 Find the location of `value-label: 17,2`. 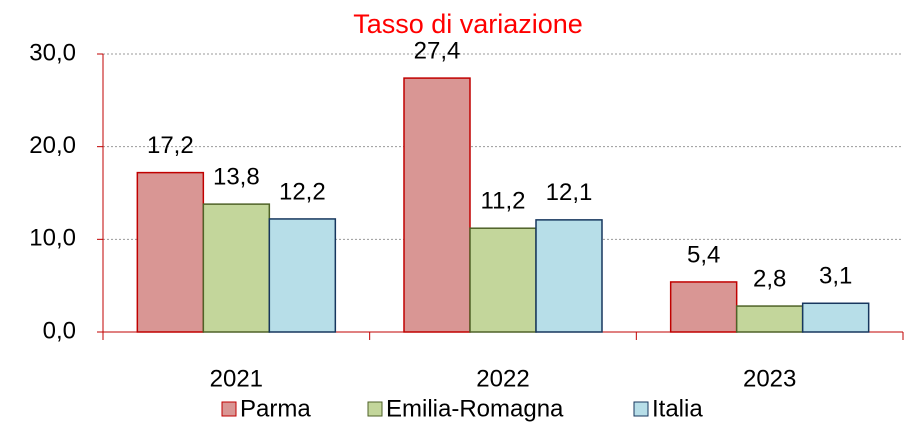

value-label: 17,2 is located at coordinates (170, 145).